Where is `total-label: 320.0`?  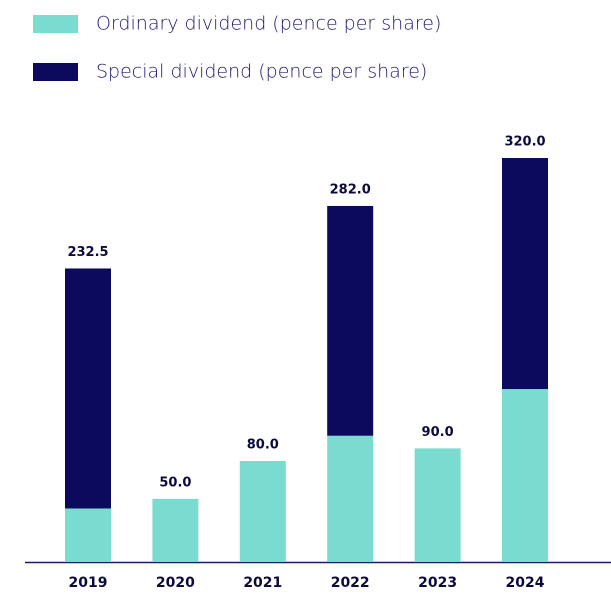 total-label: 320.0 is located at coordinates (524, 142).